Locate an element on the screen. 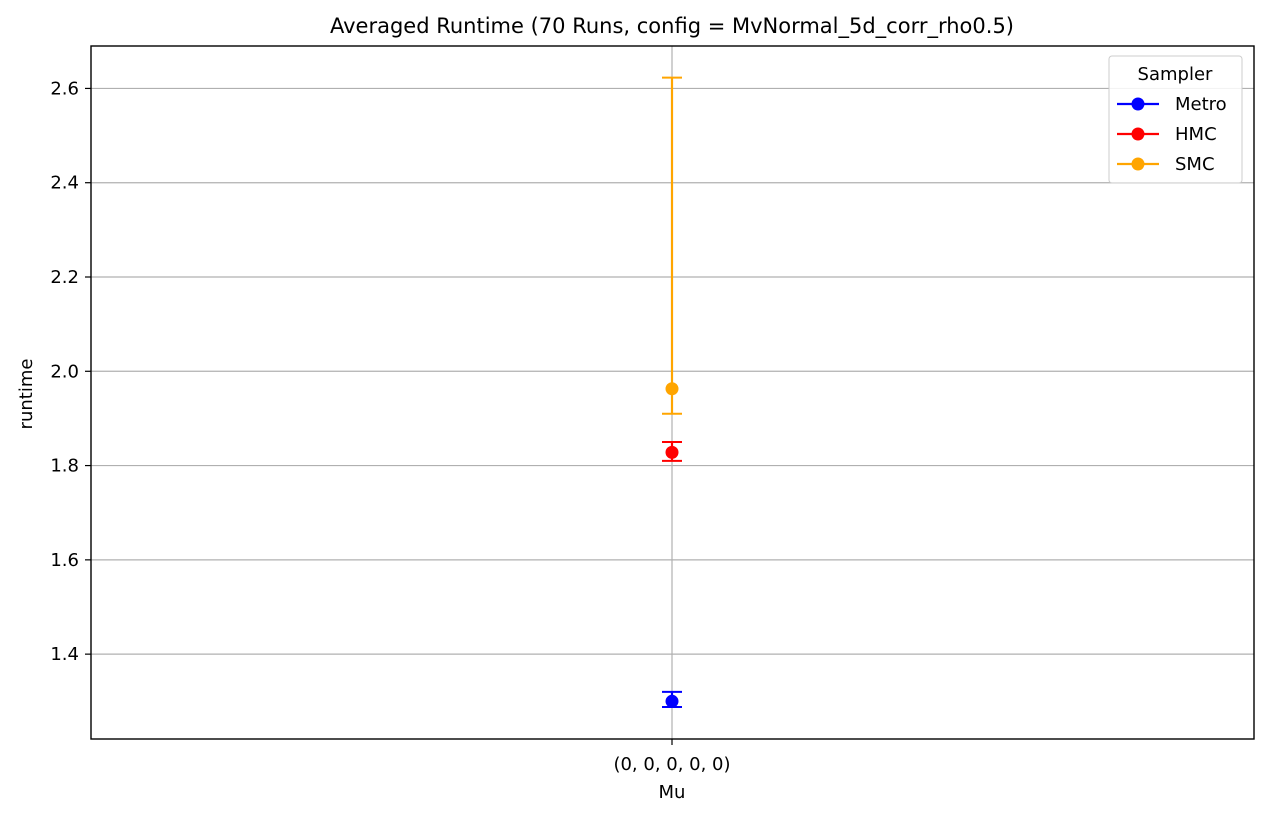 Image resolution: width=1268 pixels, height=817 pixels. smc-point is located at coordinates (672, 389).